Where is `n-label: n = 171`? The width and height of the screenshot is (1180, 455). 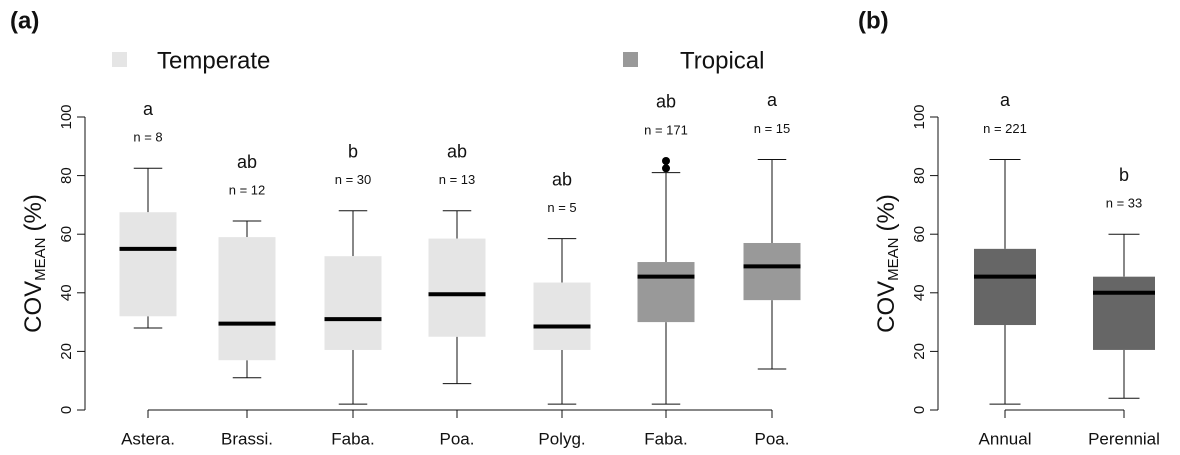
n-label: n = 171 is located at coordinates (666, 129).